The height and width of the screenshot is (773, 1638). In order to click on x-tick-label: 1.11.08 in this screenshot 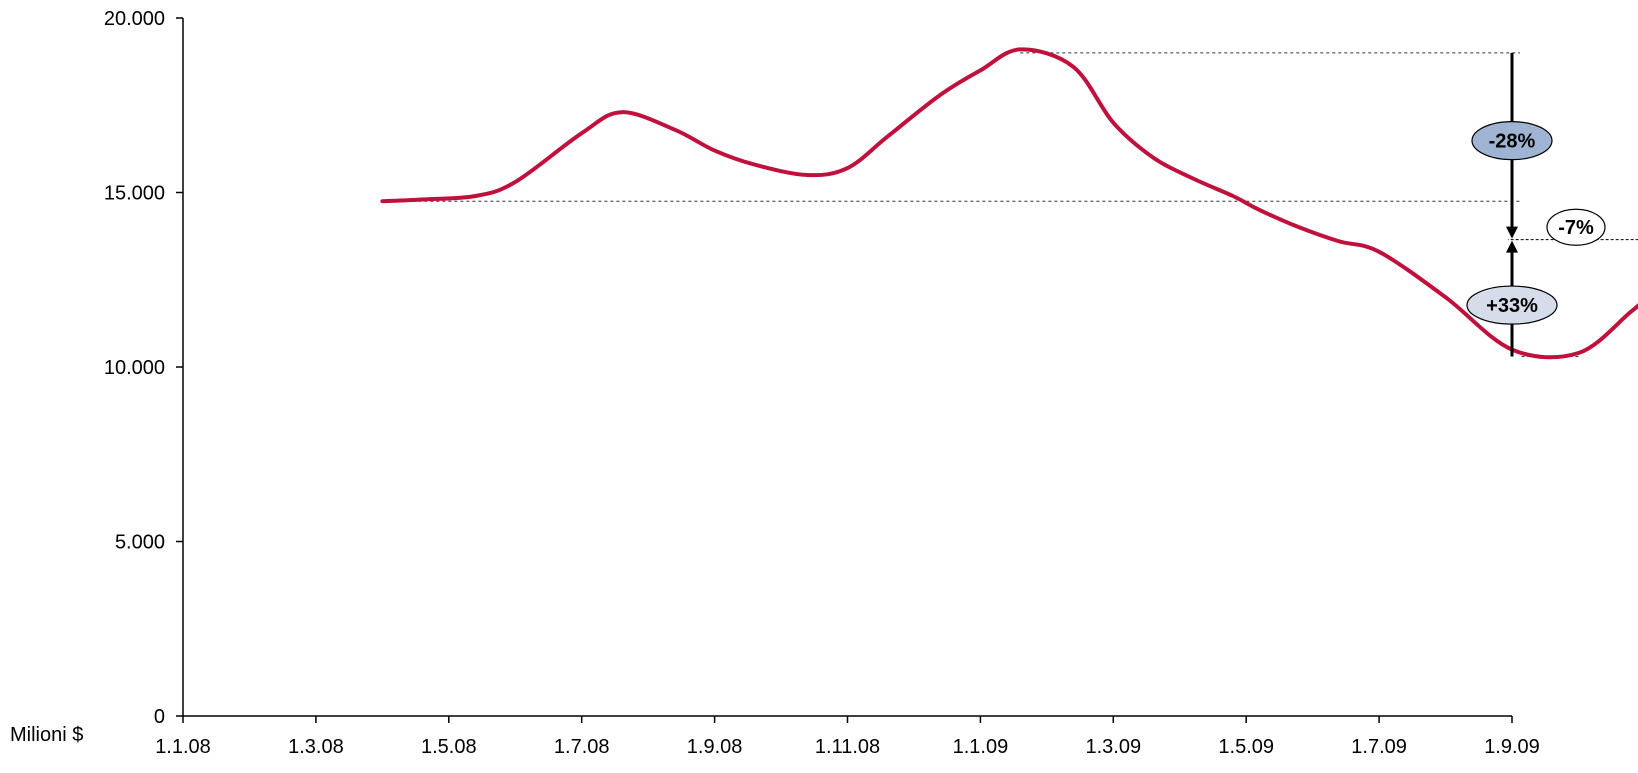, I will do `click(847, 747)`.